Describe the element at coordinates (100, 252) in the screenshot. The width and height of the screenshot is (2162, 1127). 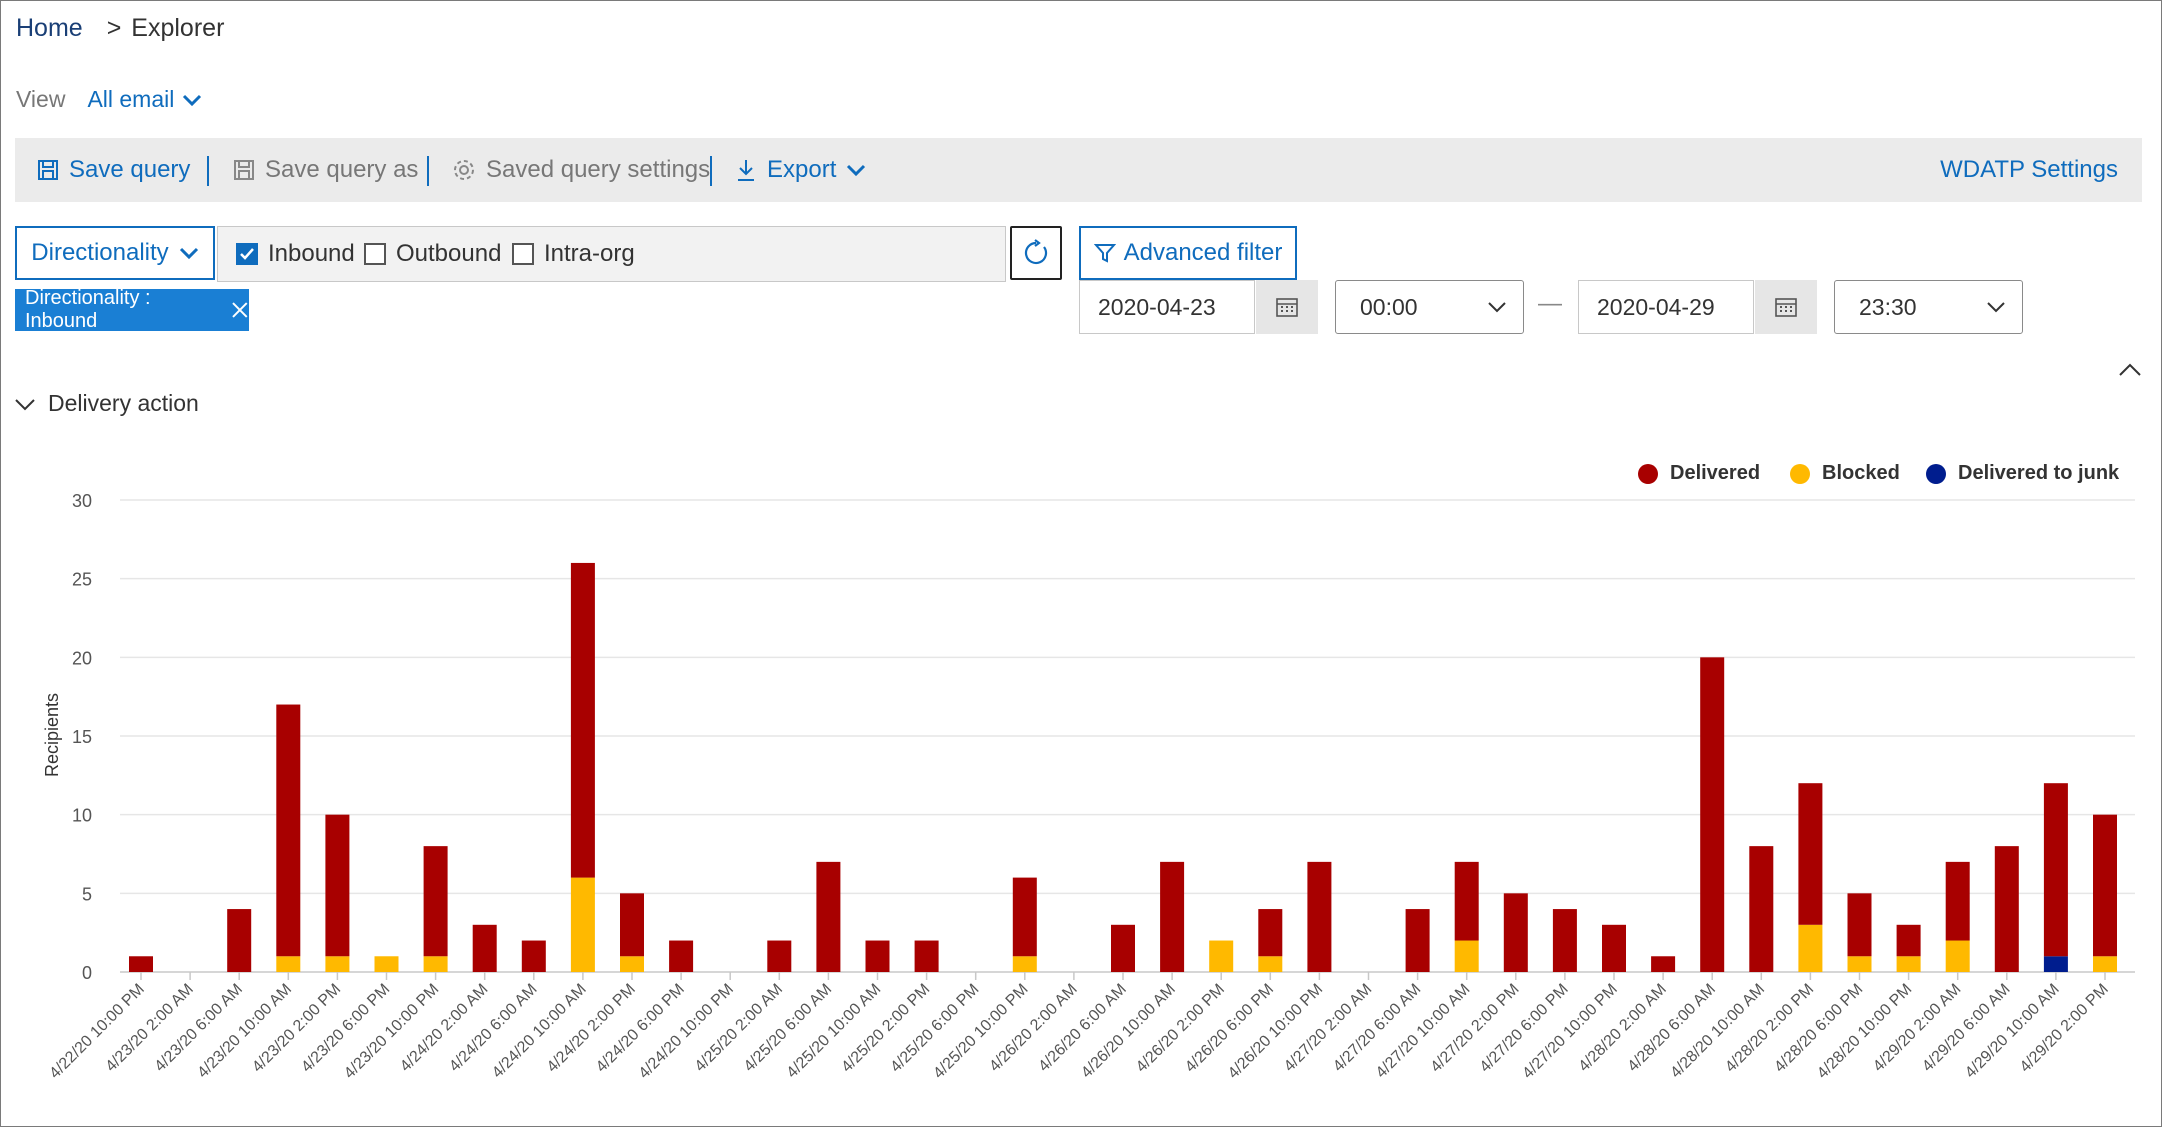
I see `directionality-label: Directionality` at that location.